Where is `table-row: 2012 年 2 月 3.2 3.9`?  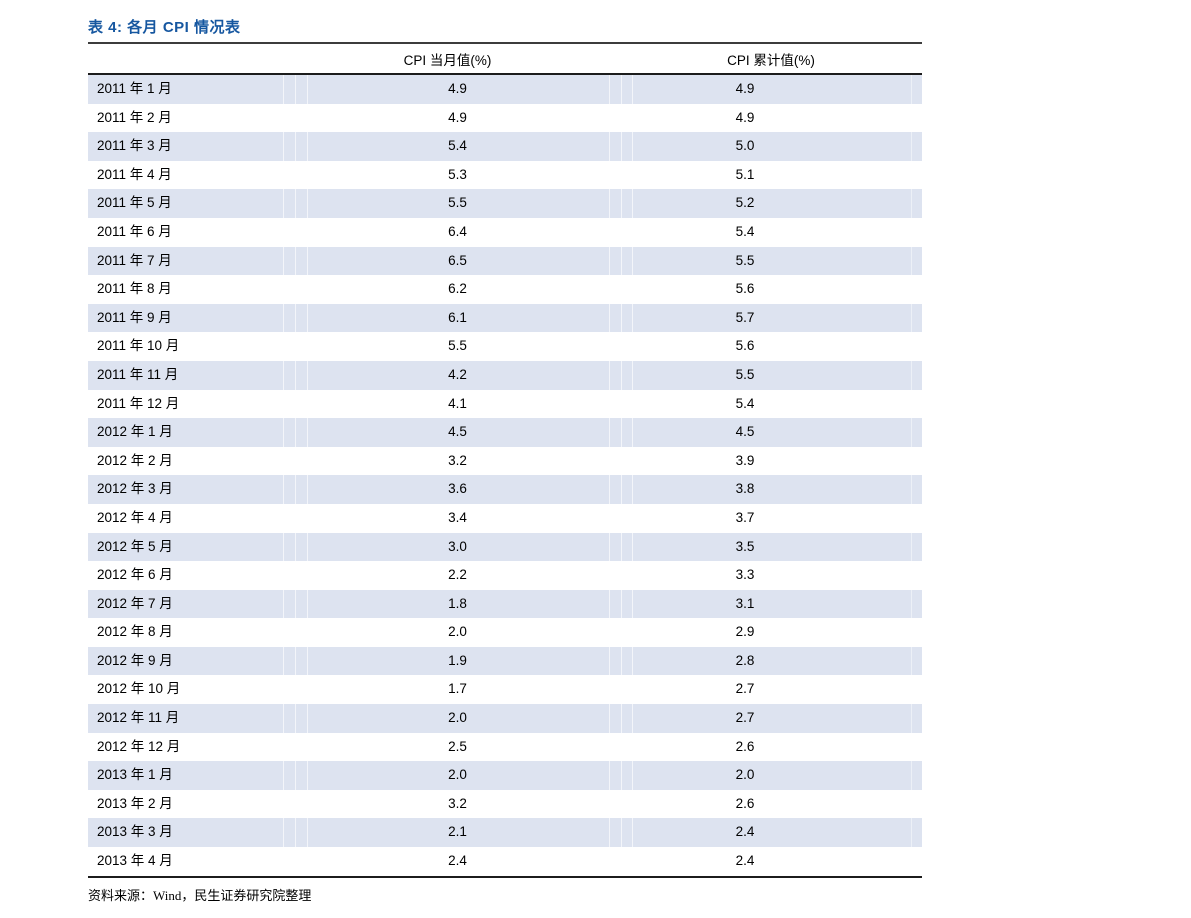 table-row: 2012 年 2 月 3.2 3.9 is located at coordinates (505, 461).